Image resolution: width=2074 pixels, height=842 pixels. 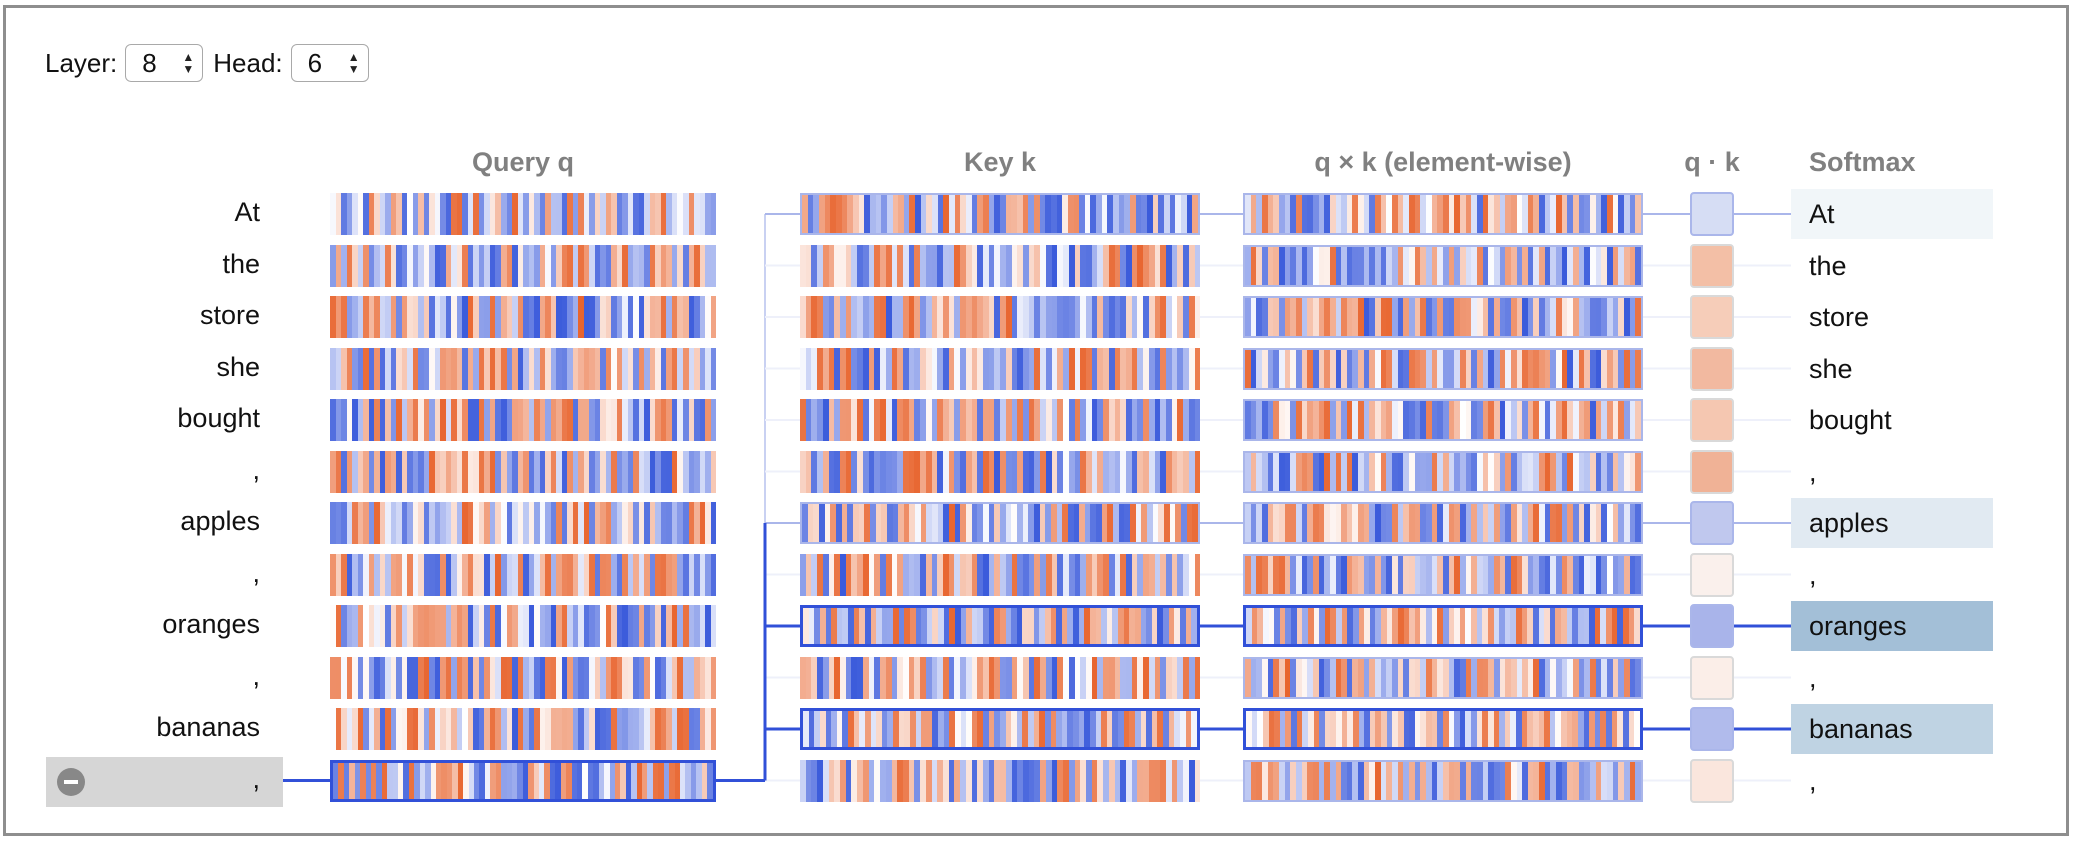 I want to click on selected-query-row, so click(x=164, y=782).